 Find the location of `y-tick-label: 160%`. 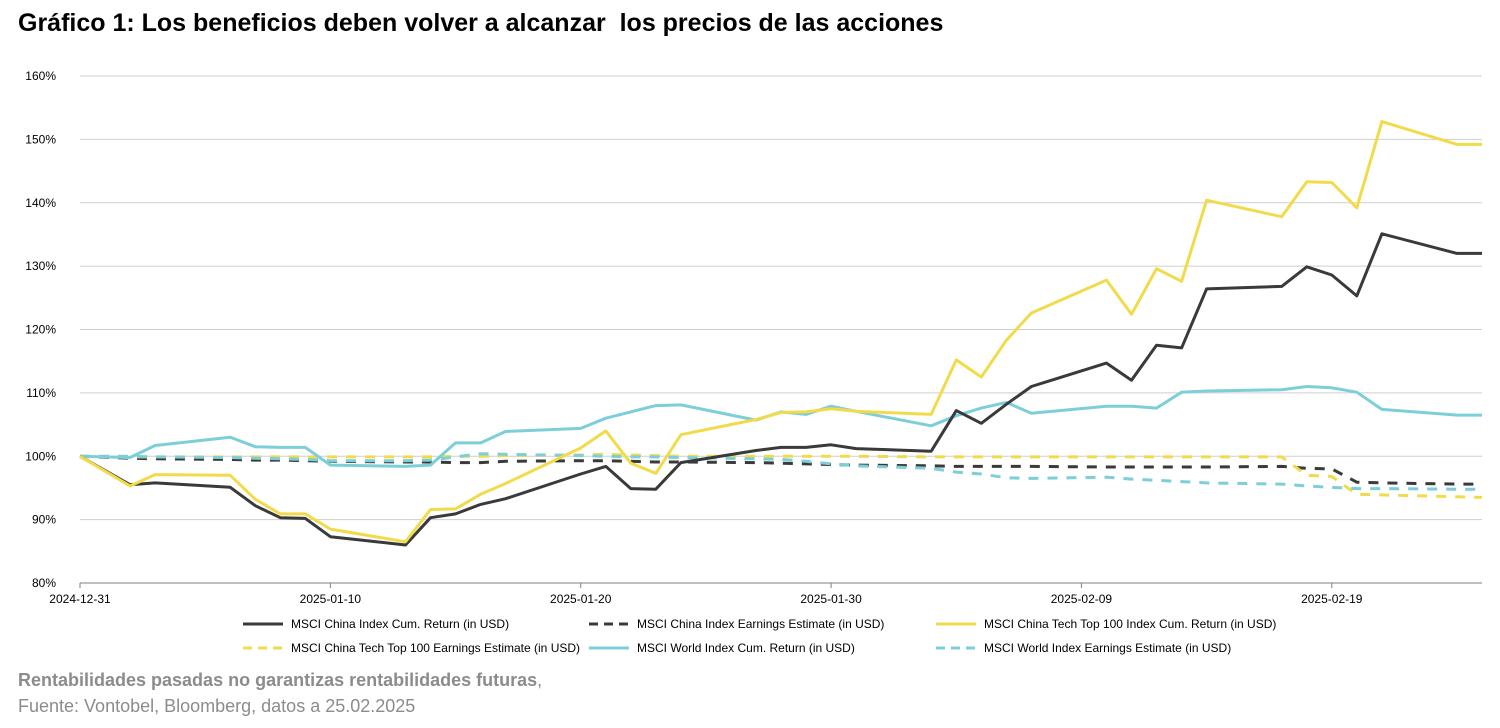

y-tick-label: 160% is located at coordinates (40, 76).